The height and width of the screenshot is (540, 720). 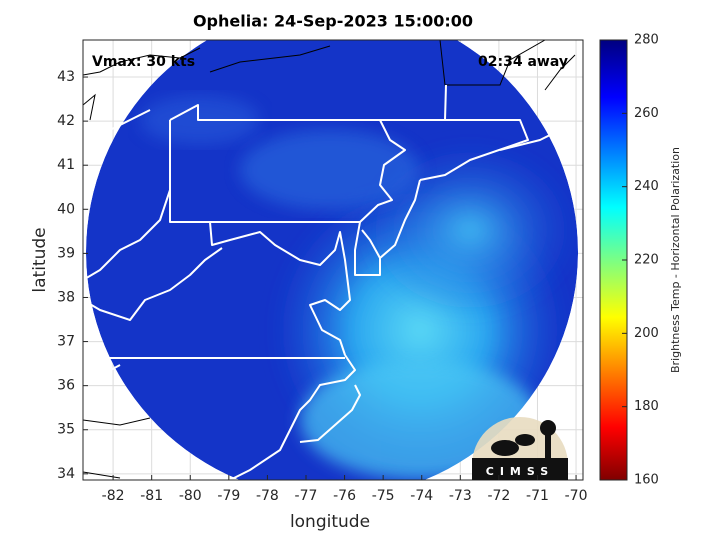 What do you see at coordinates (66, 253) in the screenshot?
I see `y-tick-label: 39` at bounding box center [66, 253].